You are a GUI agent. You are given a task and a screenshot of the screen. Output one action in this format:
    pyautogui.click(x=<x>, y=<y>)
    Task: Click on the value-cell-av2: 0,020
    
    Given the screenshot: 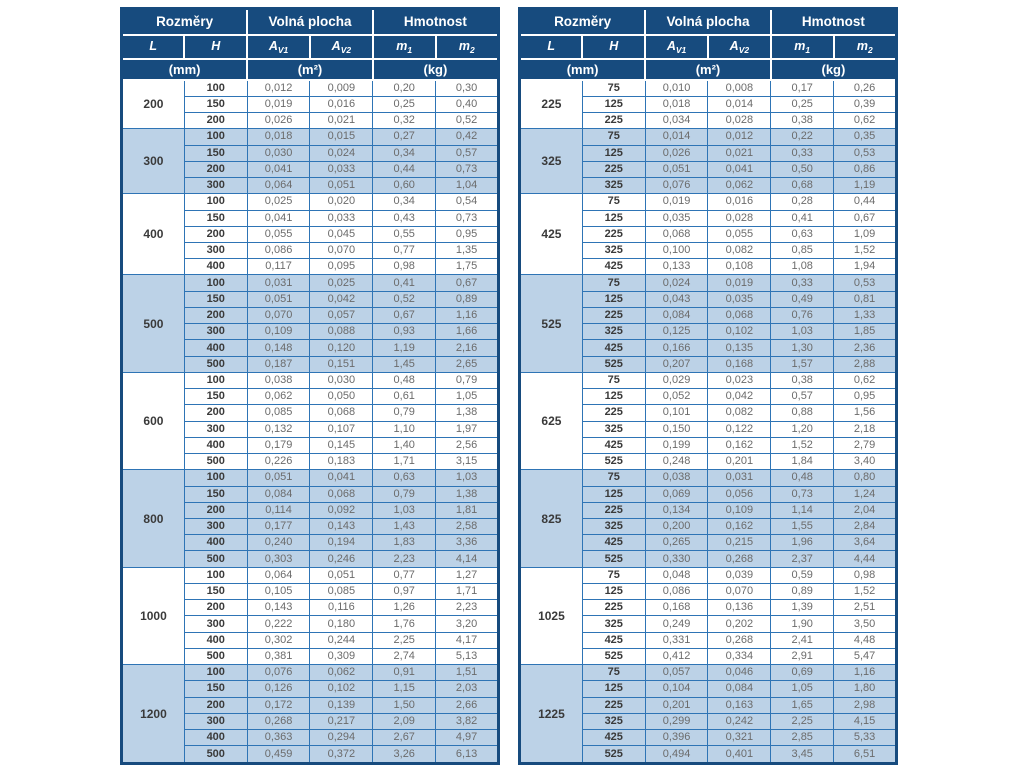 What is the action you would take?
    pyautogui.click(x=341, y=202)
    